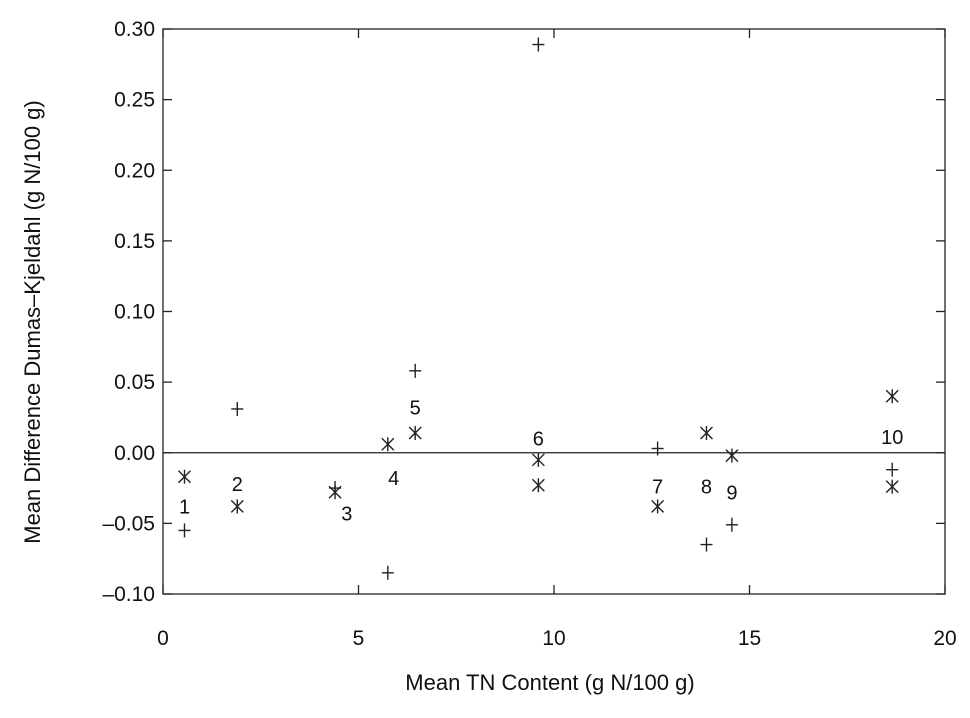 Image resolution: width=970 pixels, height=718 pixels. I want to click on x-tick-label: 10, so click(553, 638).